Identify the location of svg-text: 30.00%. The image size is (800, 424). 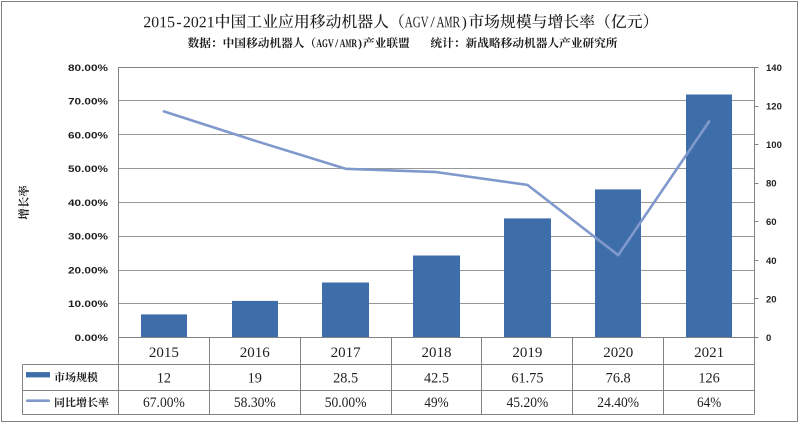
(88, 237).